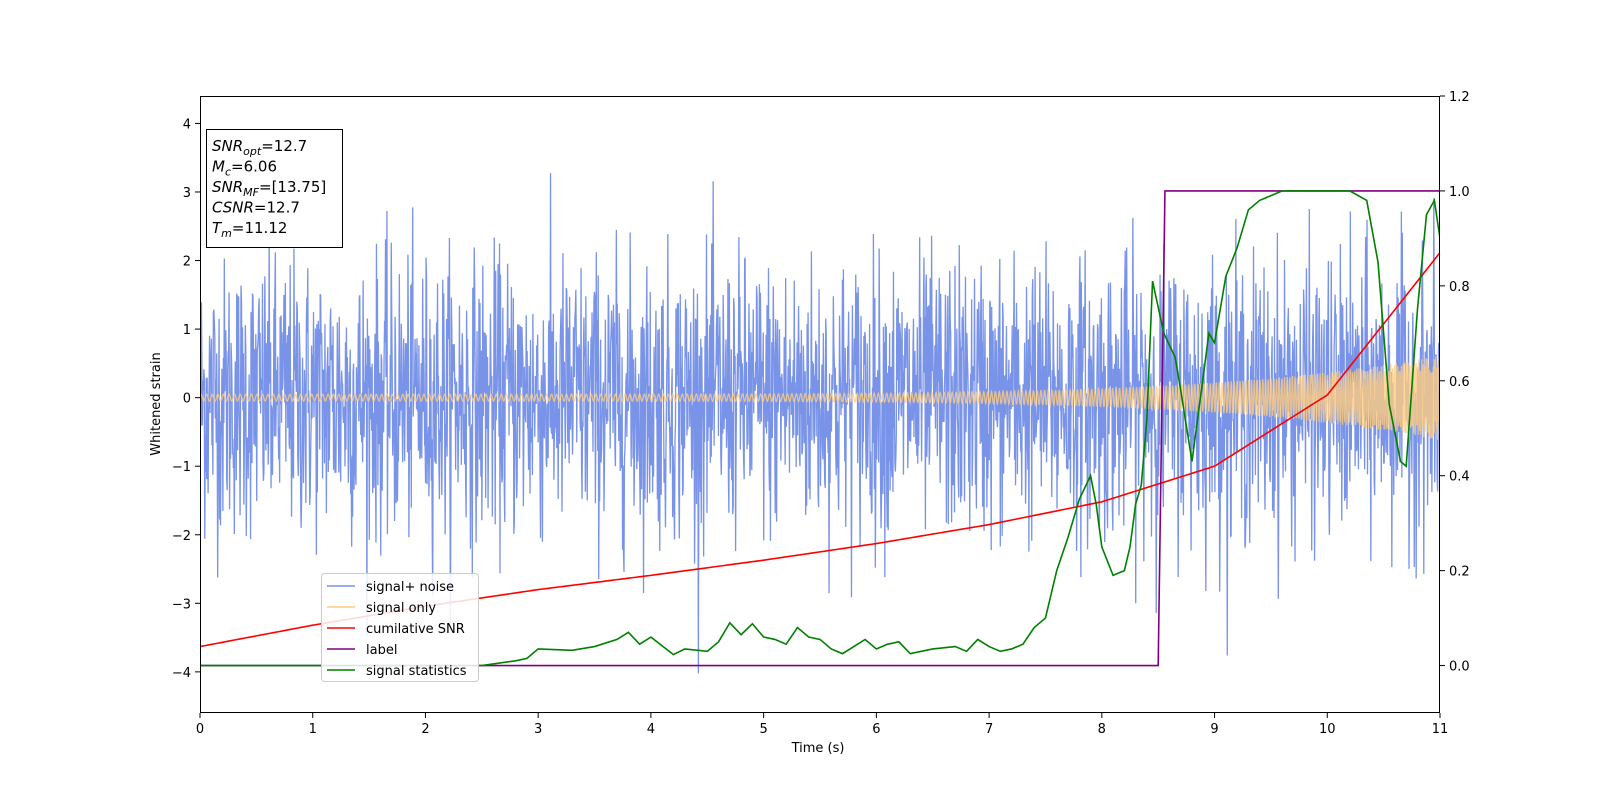 The height and width of the screenshot is (800, 1600). I want to click on x-tick-label: 0, so click(200, 729).